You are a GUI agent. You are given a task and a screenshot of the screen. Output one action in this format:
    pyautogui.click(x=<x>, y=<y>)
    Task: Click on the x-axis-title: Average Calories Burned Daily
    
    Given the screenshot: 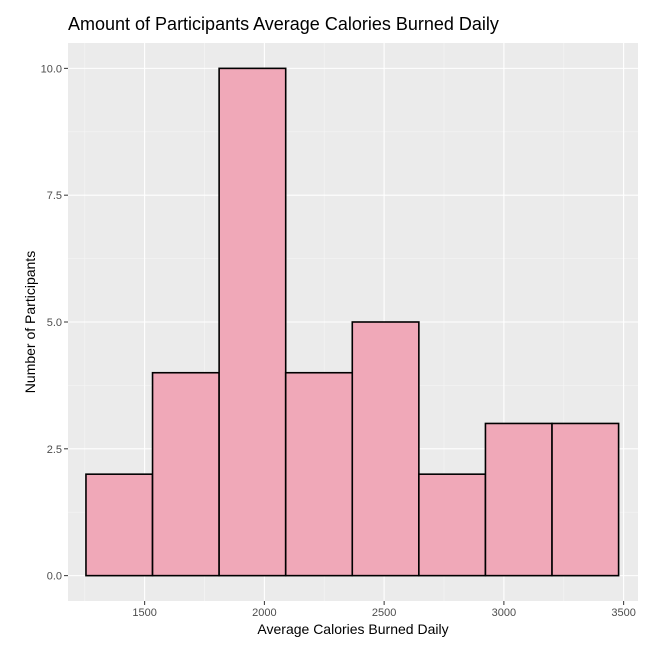 What is the action you would take?
    pyautogui.click(x=352, y=629)
    